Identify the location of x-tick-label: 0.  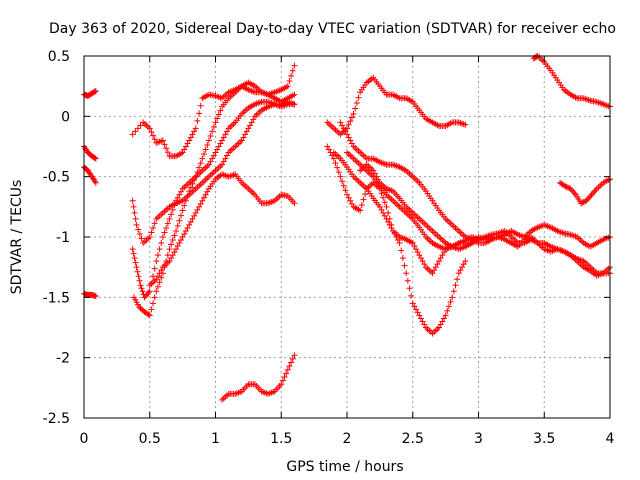
(84, 439).